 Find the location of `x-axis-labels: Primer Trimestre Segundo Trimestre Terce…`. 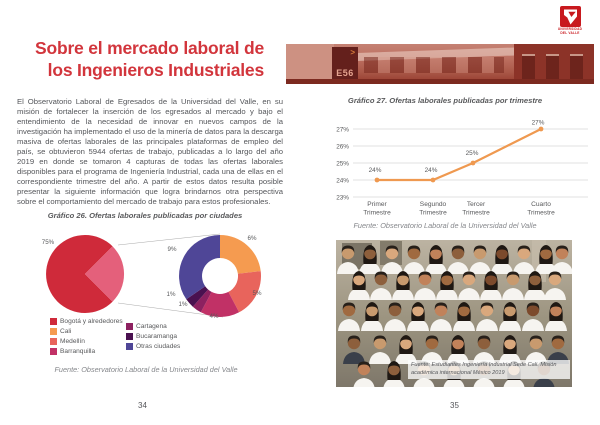

x-axis-labels: Primer Trimestre Segundo Trimestre Terce… is located at coordinates (459, 209).